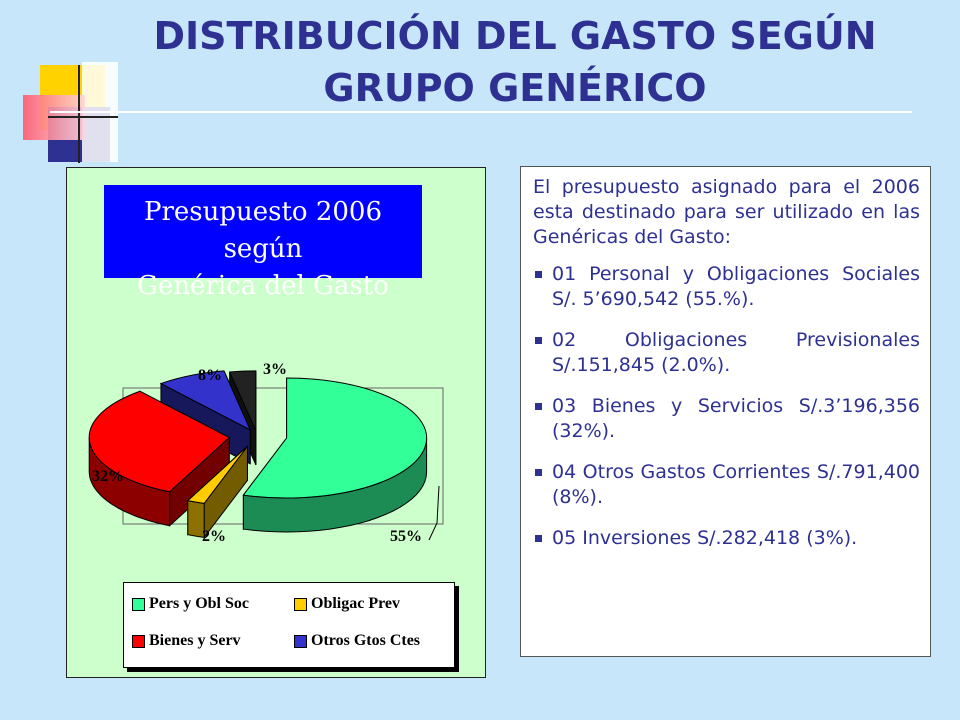 The width and height of the screenshot is (960, 720). What do you see at coordinates (79, 114) in the screenshot?
I see `decor-vertical-line` at bounding box center [79, 114].